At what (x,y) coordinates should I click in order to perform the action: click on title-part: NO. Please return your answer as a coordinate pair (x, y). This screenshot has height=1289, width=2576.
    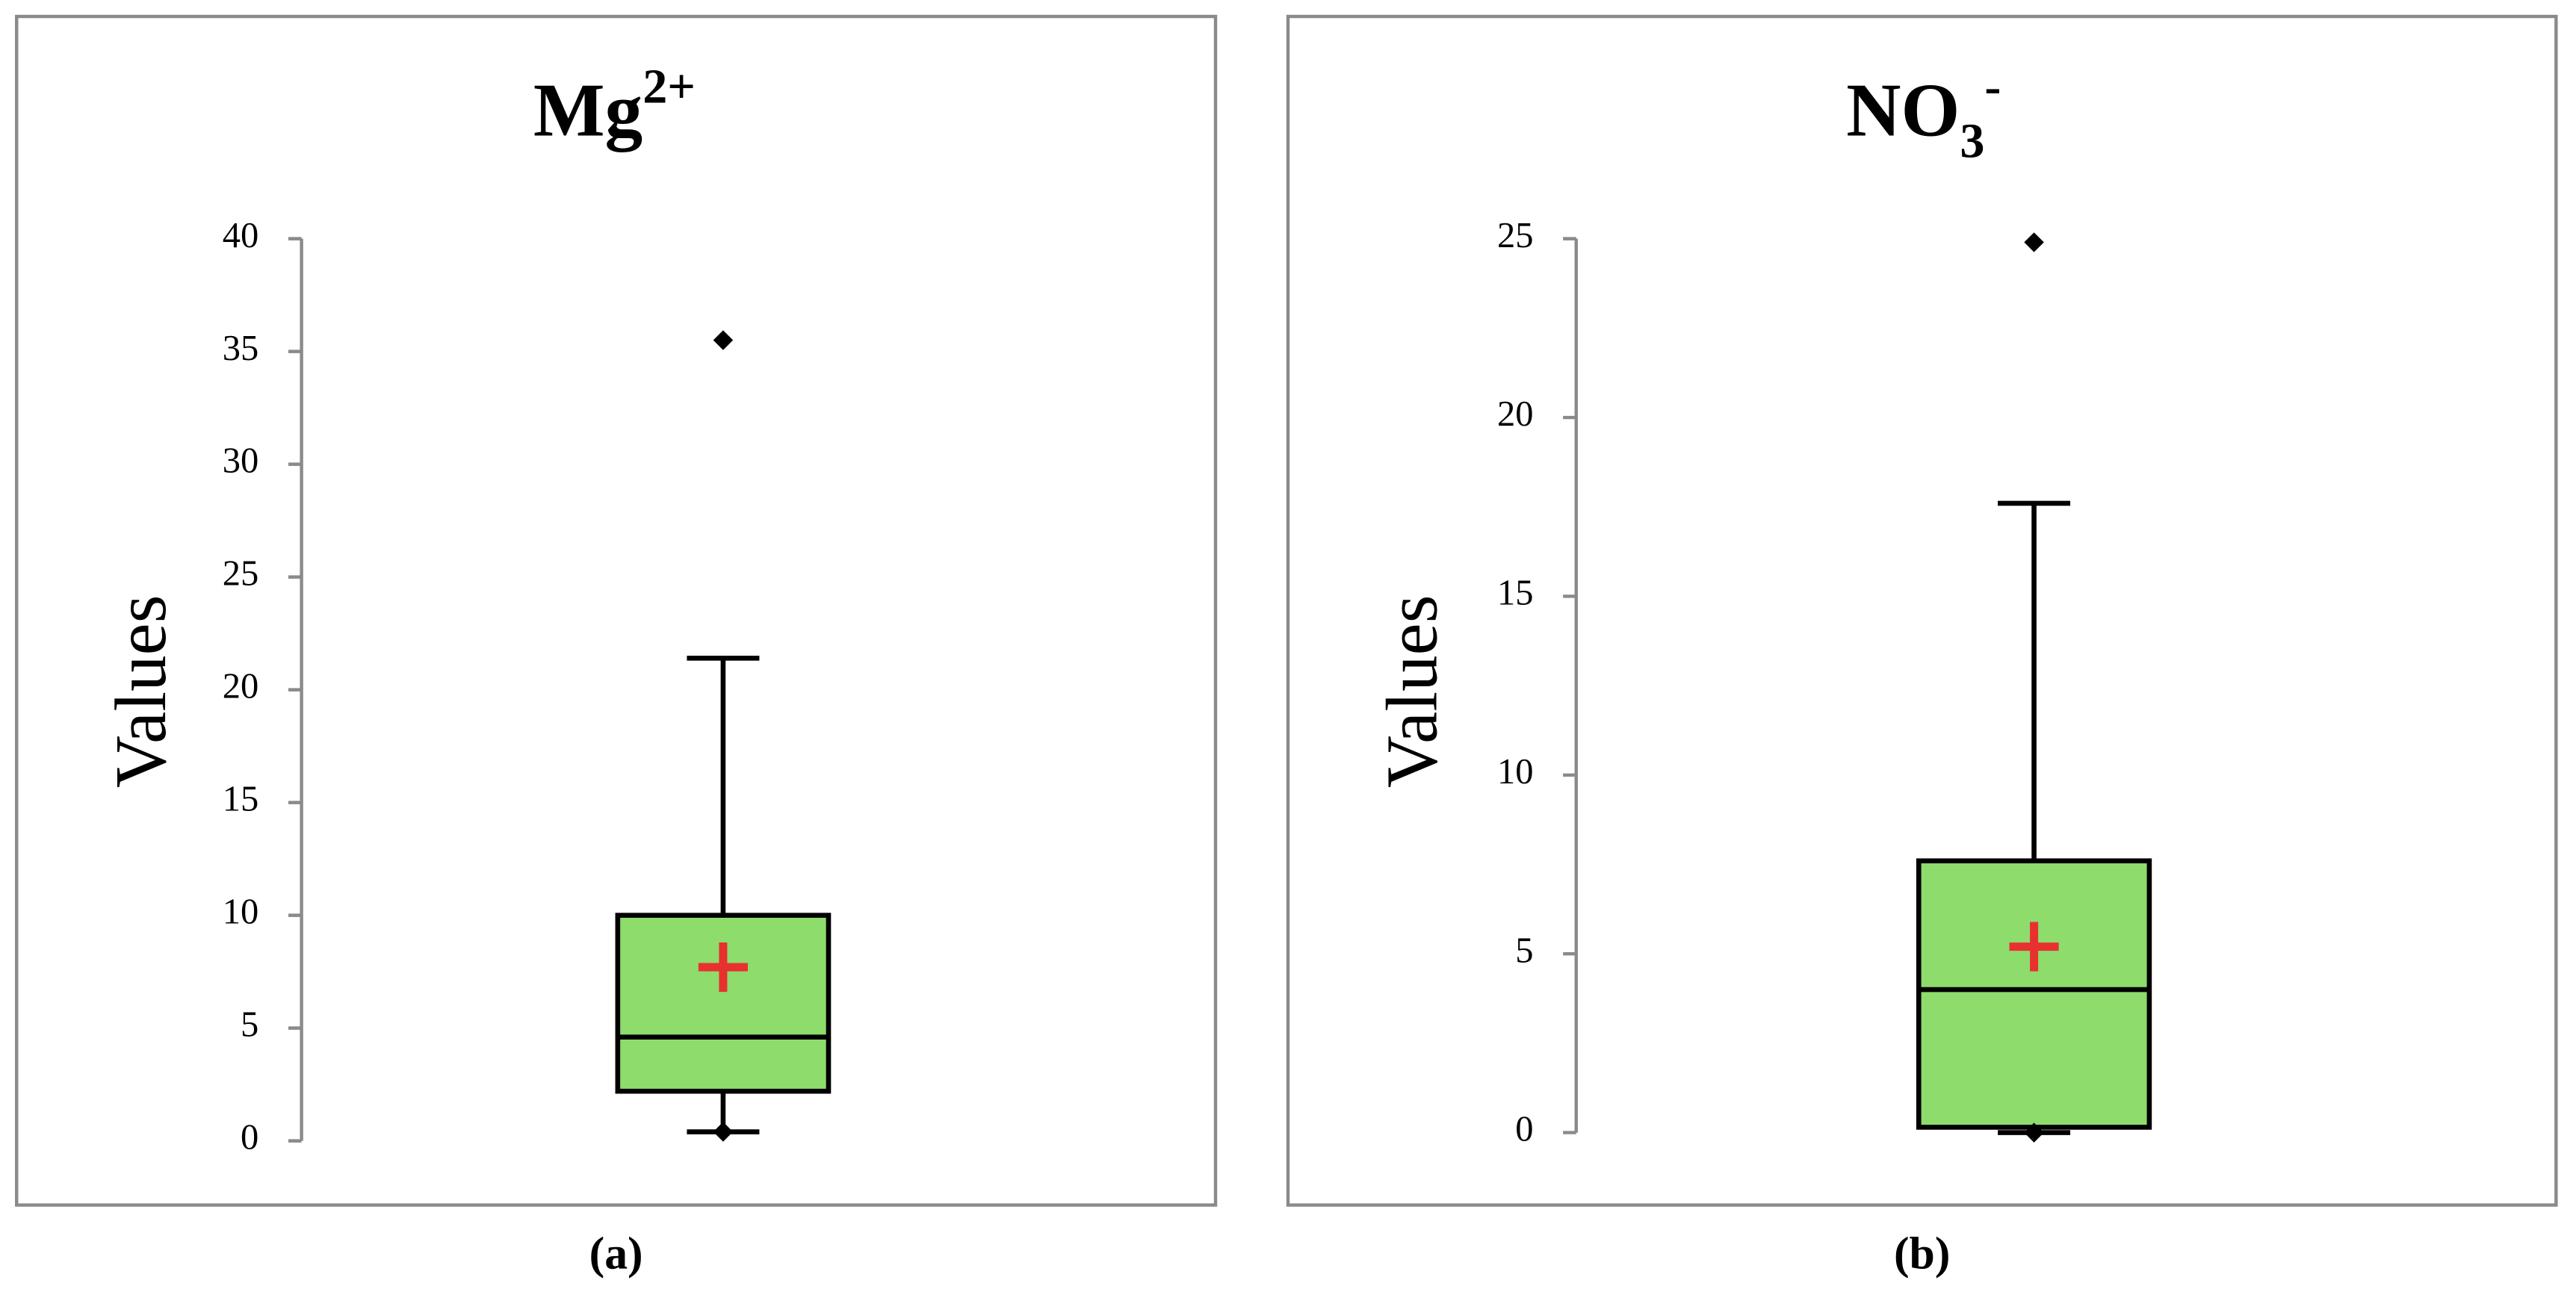
    Looking at the image, I should click on (1903, 110).